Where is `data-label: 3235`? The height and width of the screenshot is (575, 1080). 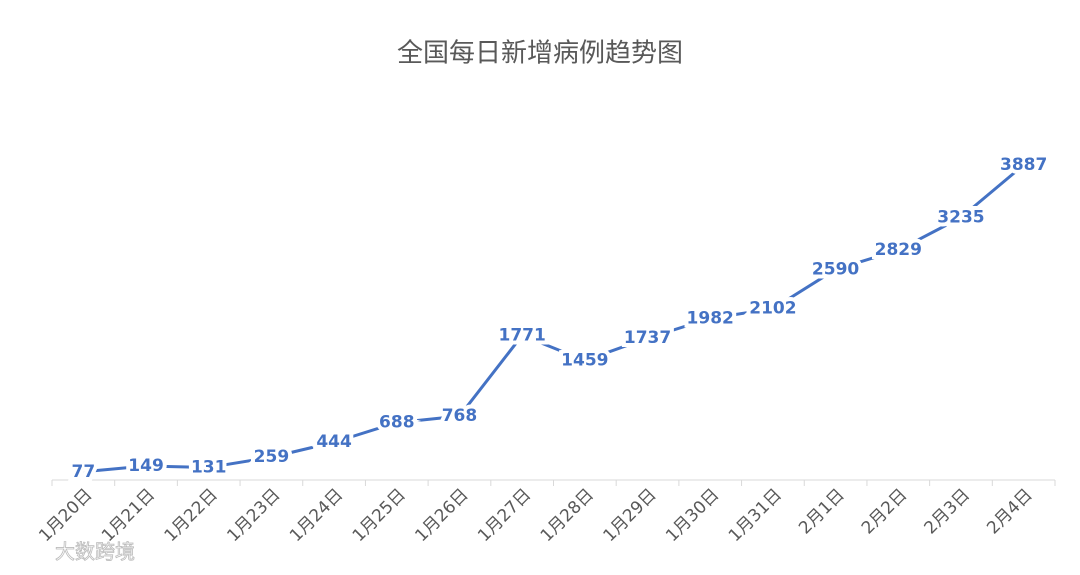
data-label: 3235 is located at coordinates (960, 218).